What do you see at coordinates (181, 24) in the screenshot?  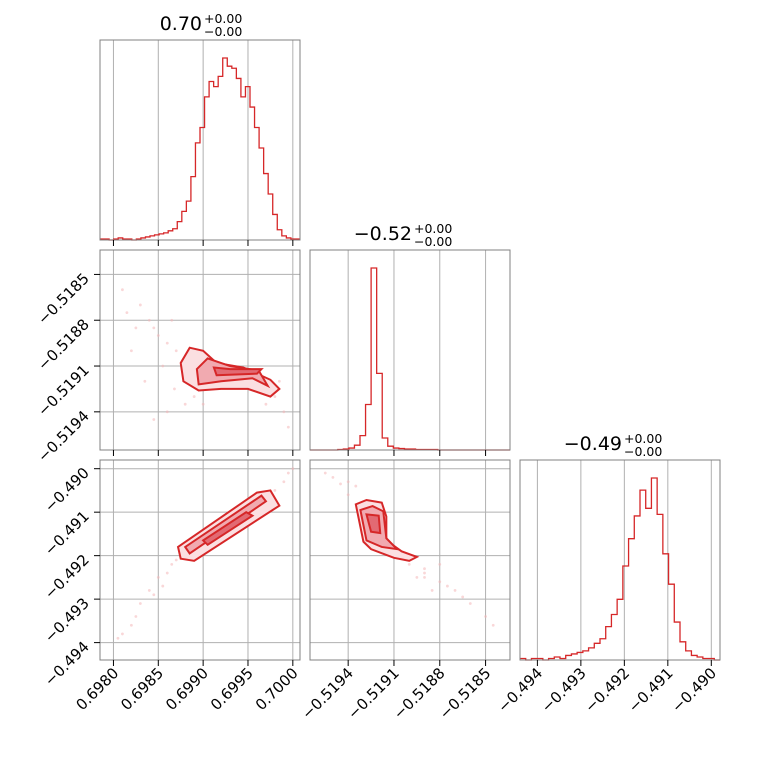 I see `param-title-value: 0.70` at bounding box center [181, 24].